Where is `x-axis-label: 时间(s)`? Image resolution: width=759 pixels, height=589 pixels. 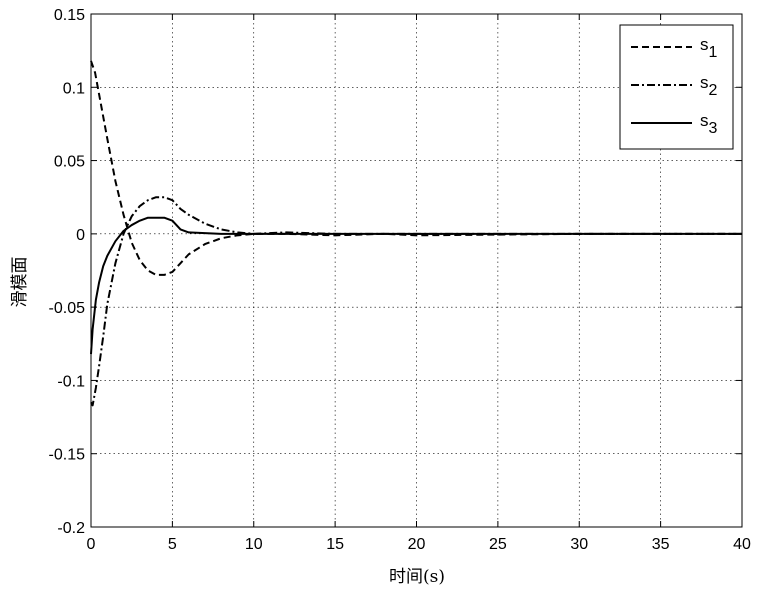
x-axis-label: 时间(s) is located at coordinates (417, 577).